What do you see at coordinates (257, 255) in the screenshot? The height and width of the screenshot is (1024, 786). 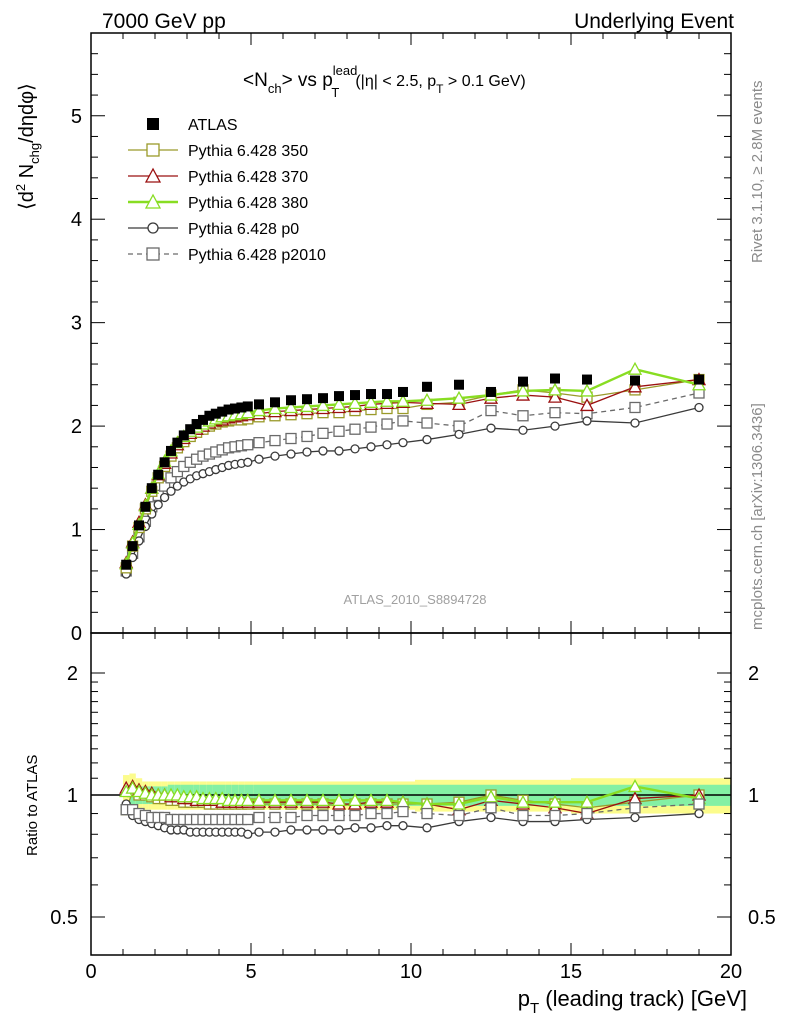 I see `legend-label: Pythia 6.428 p2010` at bounding box center [257, 255].